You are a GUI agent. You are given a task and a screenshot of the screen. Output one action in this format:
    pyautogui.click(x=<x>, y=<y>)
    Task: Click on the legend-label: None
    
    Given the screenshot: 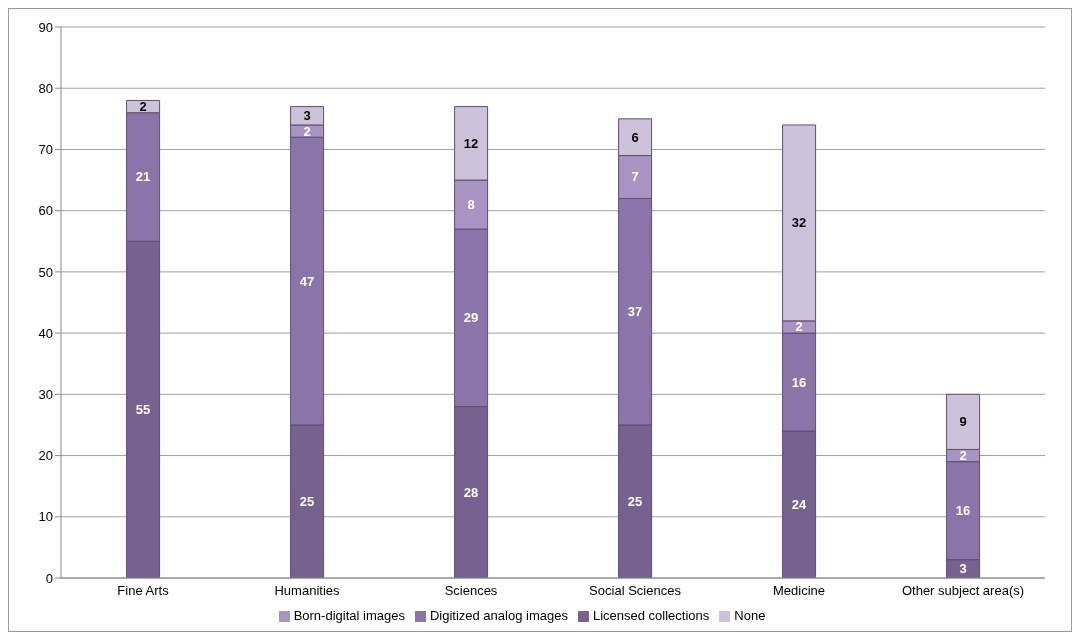 What is the action you would take?
    pyautogui.click(x=750, y=615)
    